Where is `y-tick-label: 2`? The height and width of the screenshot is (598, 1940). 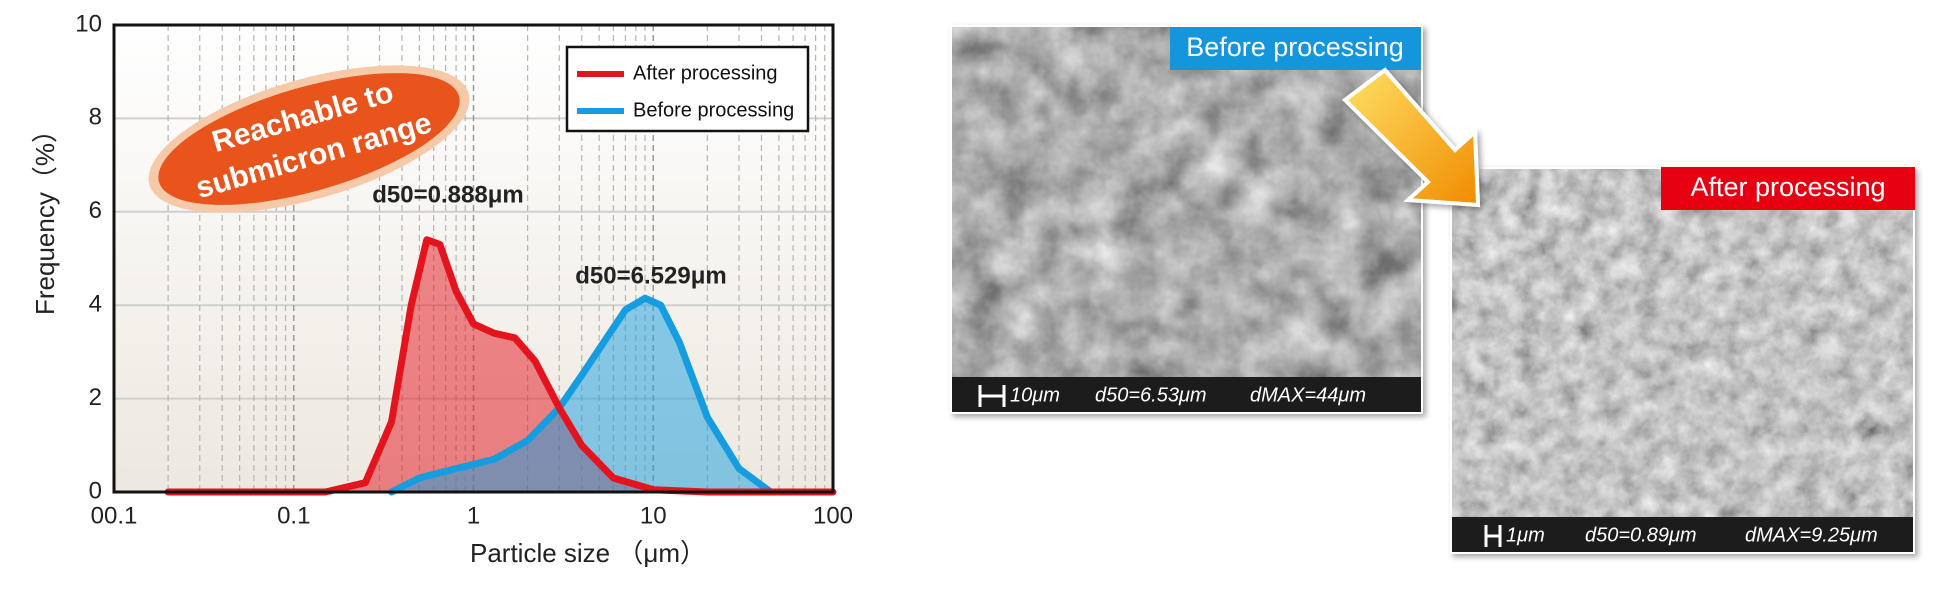 y-tick-label: 2 is located at coordinates (95, 397).